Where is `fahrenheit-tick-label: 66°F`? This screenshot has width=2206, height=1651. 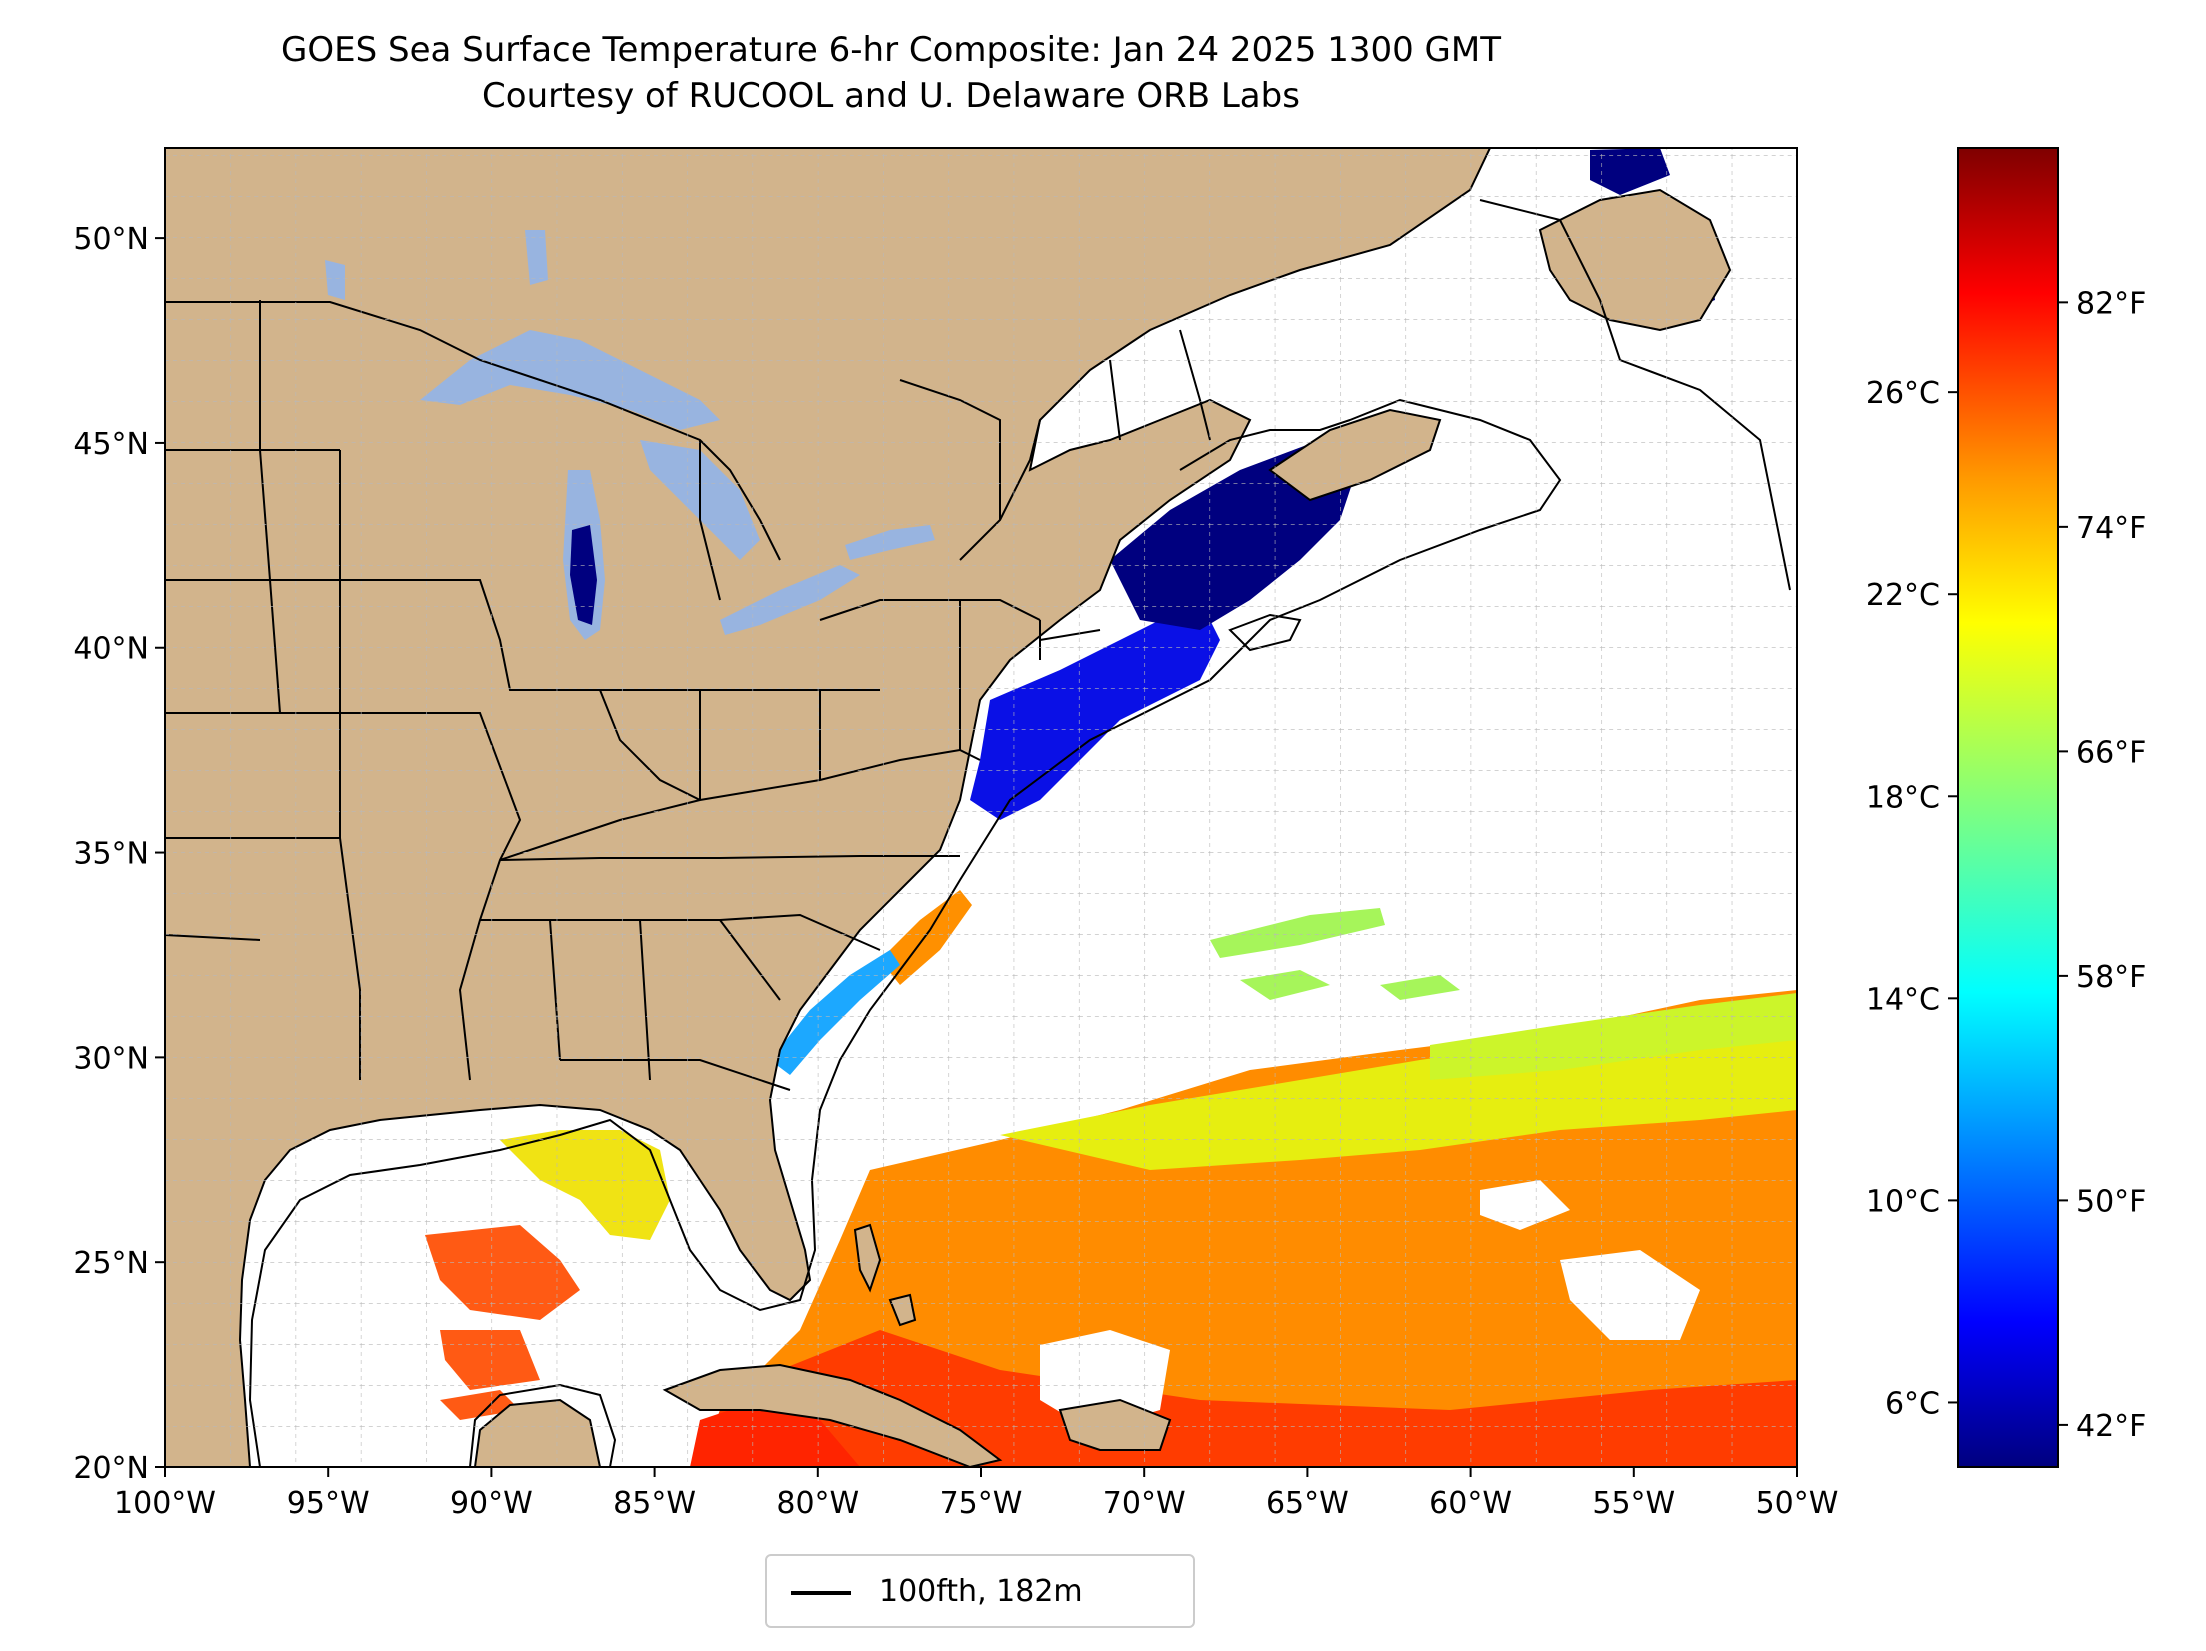 fahrenheit-tick-label: 66°F is located at coordinates (2111, 752).